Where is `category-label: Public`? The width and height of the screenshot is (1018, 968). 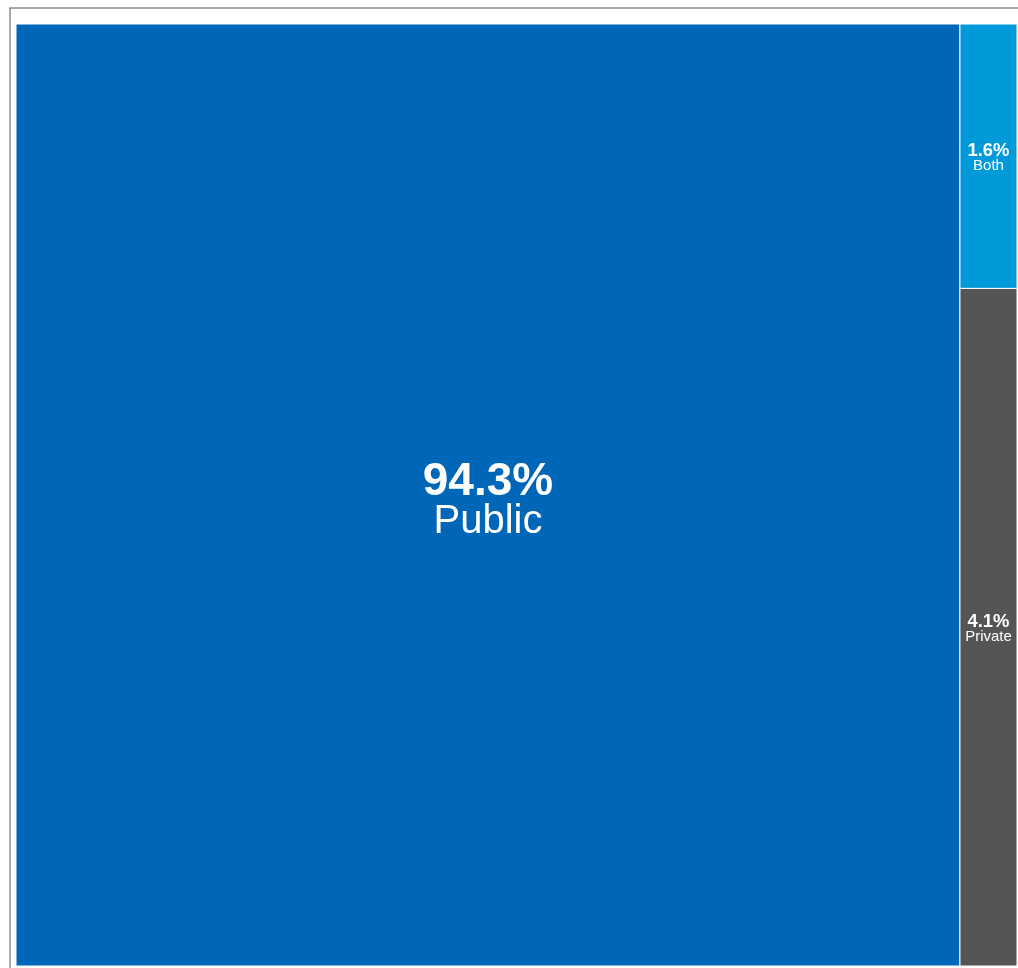 category-label: Public is located at coordinates (488, 519).